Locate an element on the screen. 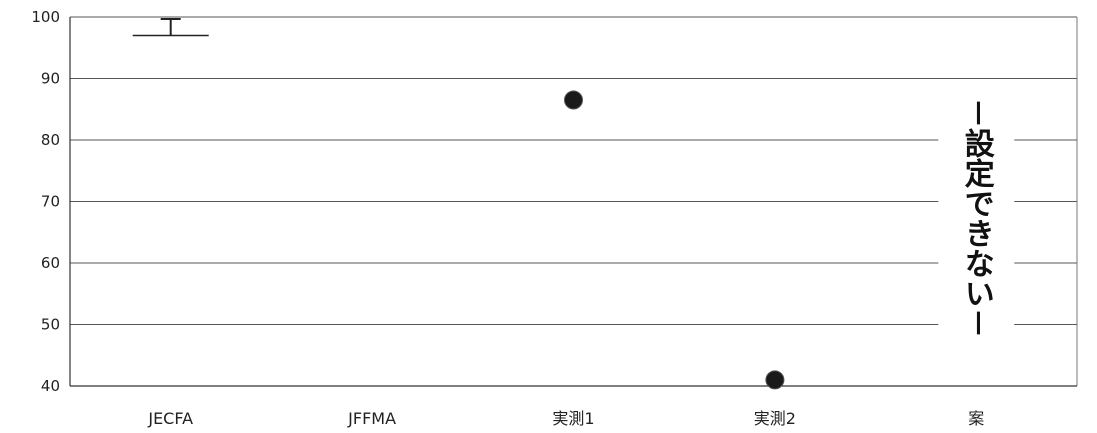 The image size is (1097, 433). annotation-background is located at coordinates (976, 219).